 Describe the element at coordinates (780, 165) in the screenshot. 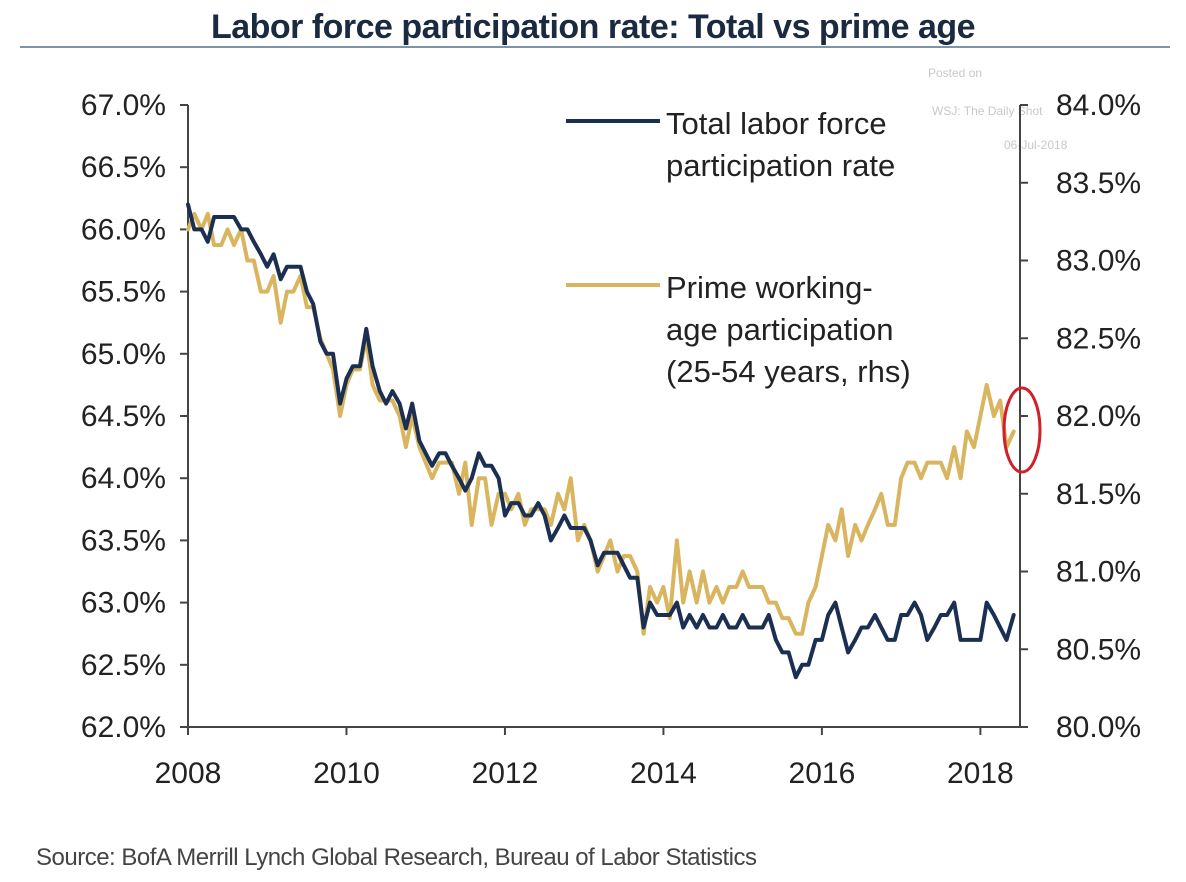

I see `legend-label-total: participation rate` at that location.